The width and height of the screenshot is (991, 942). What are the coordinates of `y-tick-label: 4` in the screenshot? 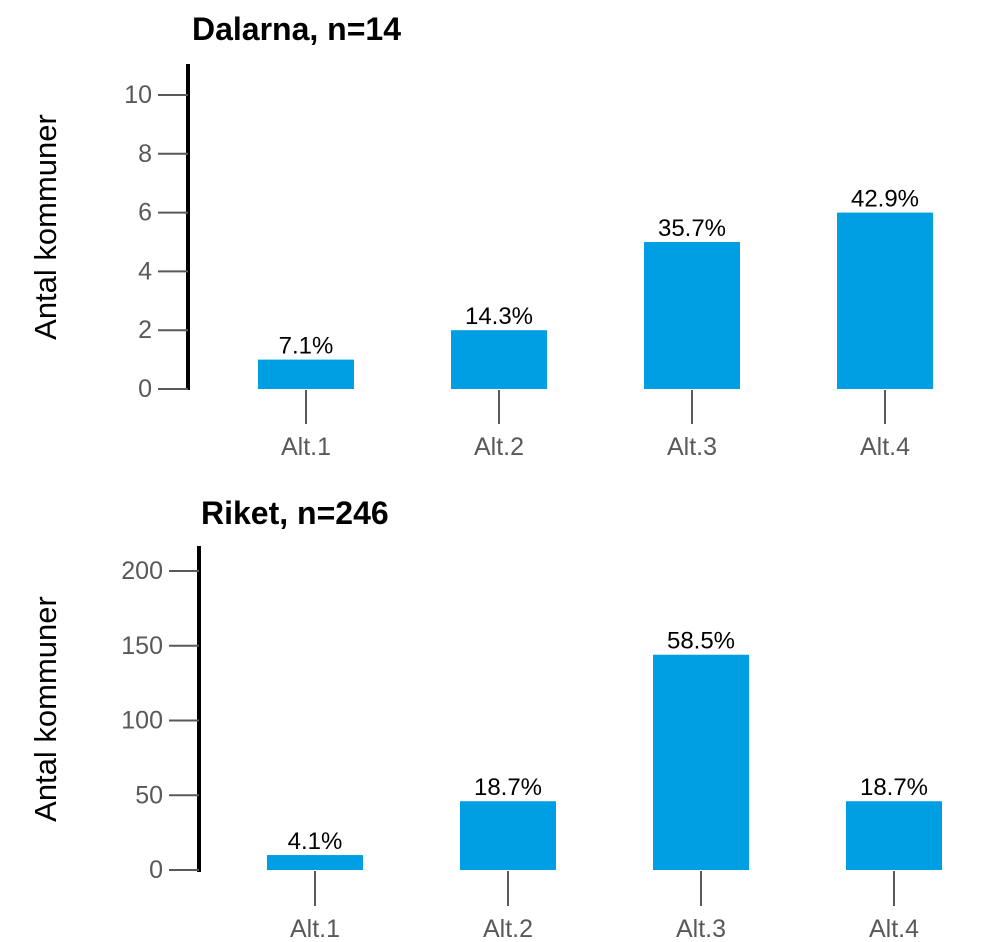 It's located at (145, 271).